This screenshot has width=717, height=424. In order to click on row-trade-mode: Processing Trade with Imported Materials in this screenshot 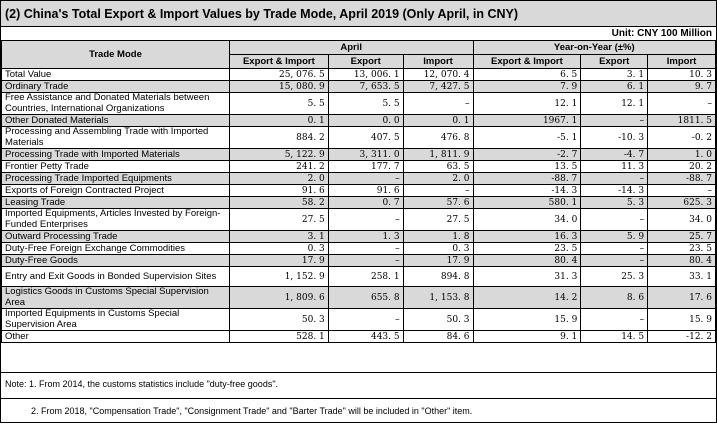, I will do `click(115, 154)`.